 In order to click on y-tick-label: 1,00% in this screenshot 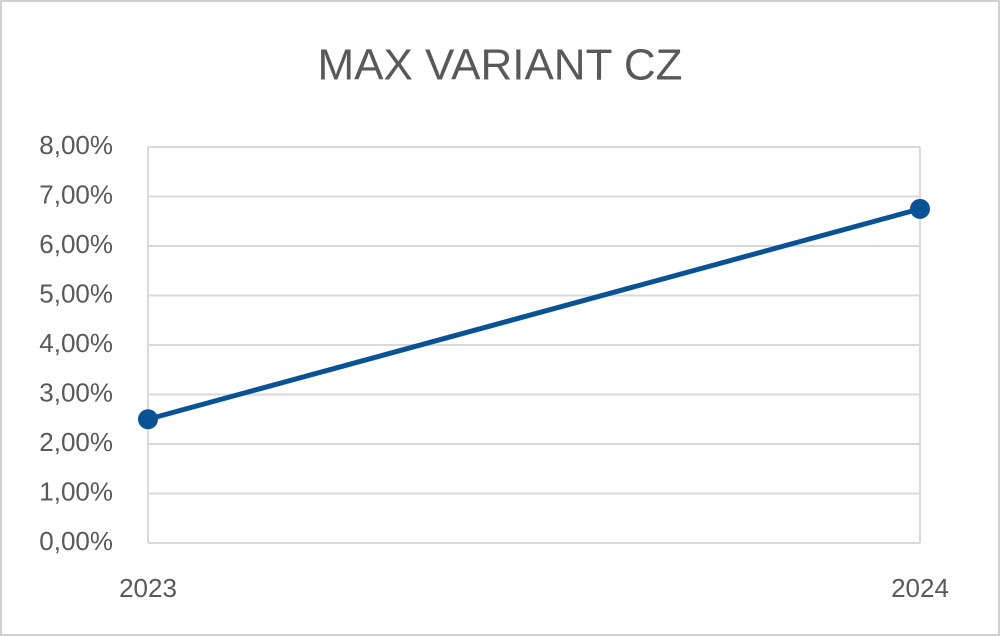, I will do `click(76, 491)`.